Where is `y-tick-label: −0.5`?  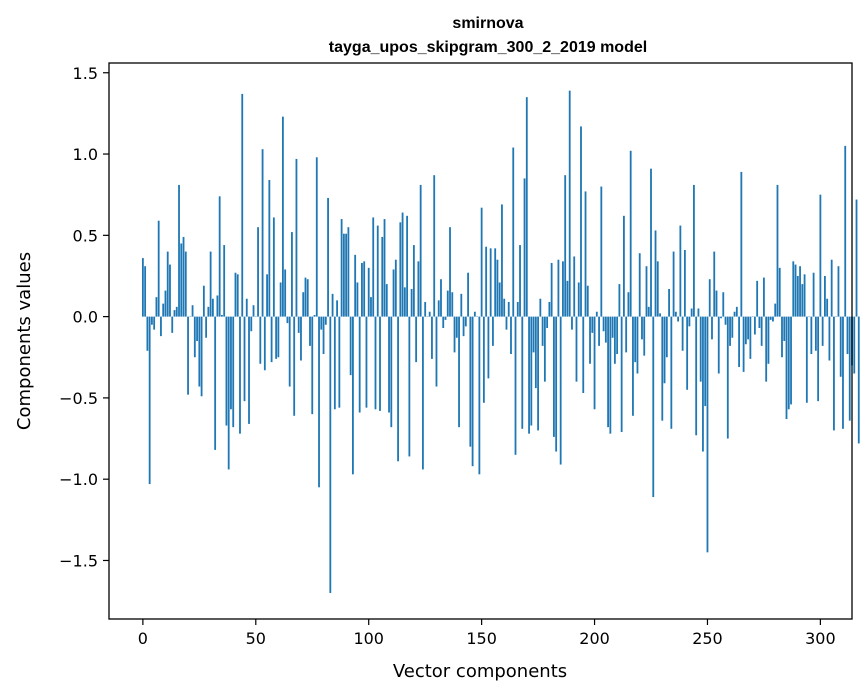
y-tick-label: −0.5 is located at coordinates (78, 398).